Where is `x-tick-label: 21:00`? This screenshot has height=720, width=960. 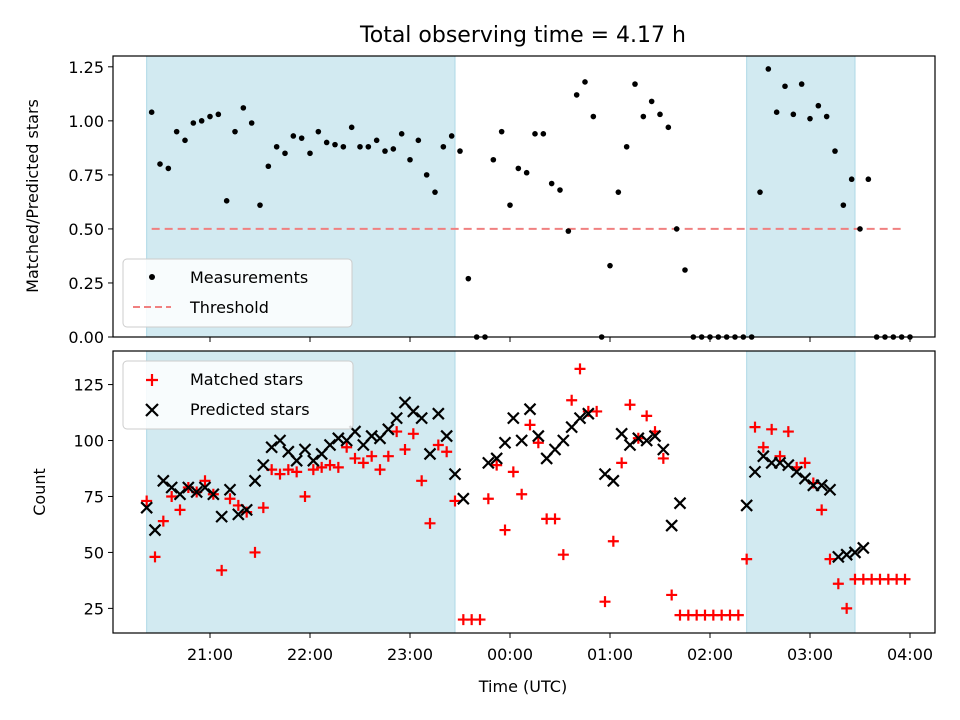 x-tick-label: 21:00 is located at coordinates (210, 654).